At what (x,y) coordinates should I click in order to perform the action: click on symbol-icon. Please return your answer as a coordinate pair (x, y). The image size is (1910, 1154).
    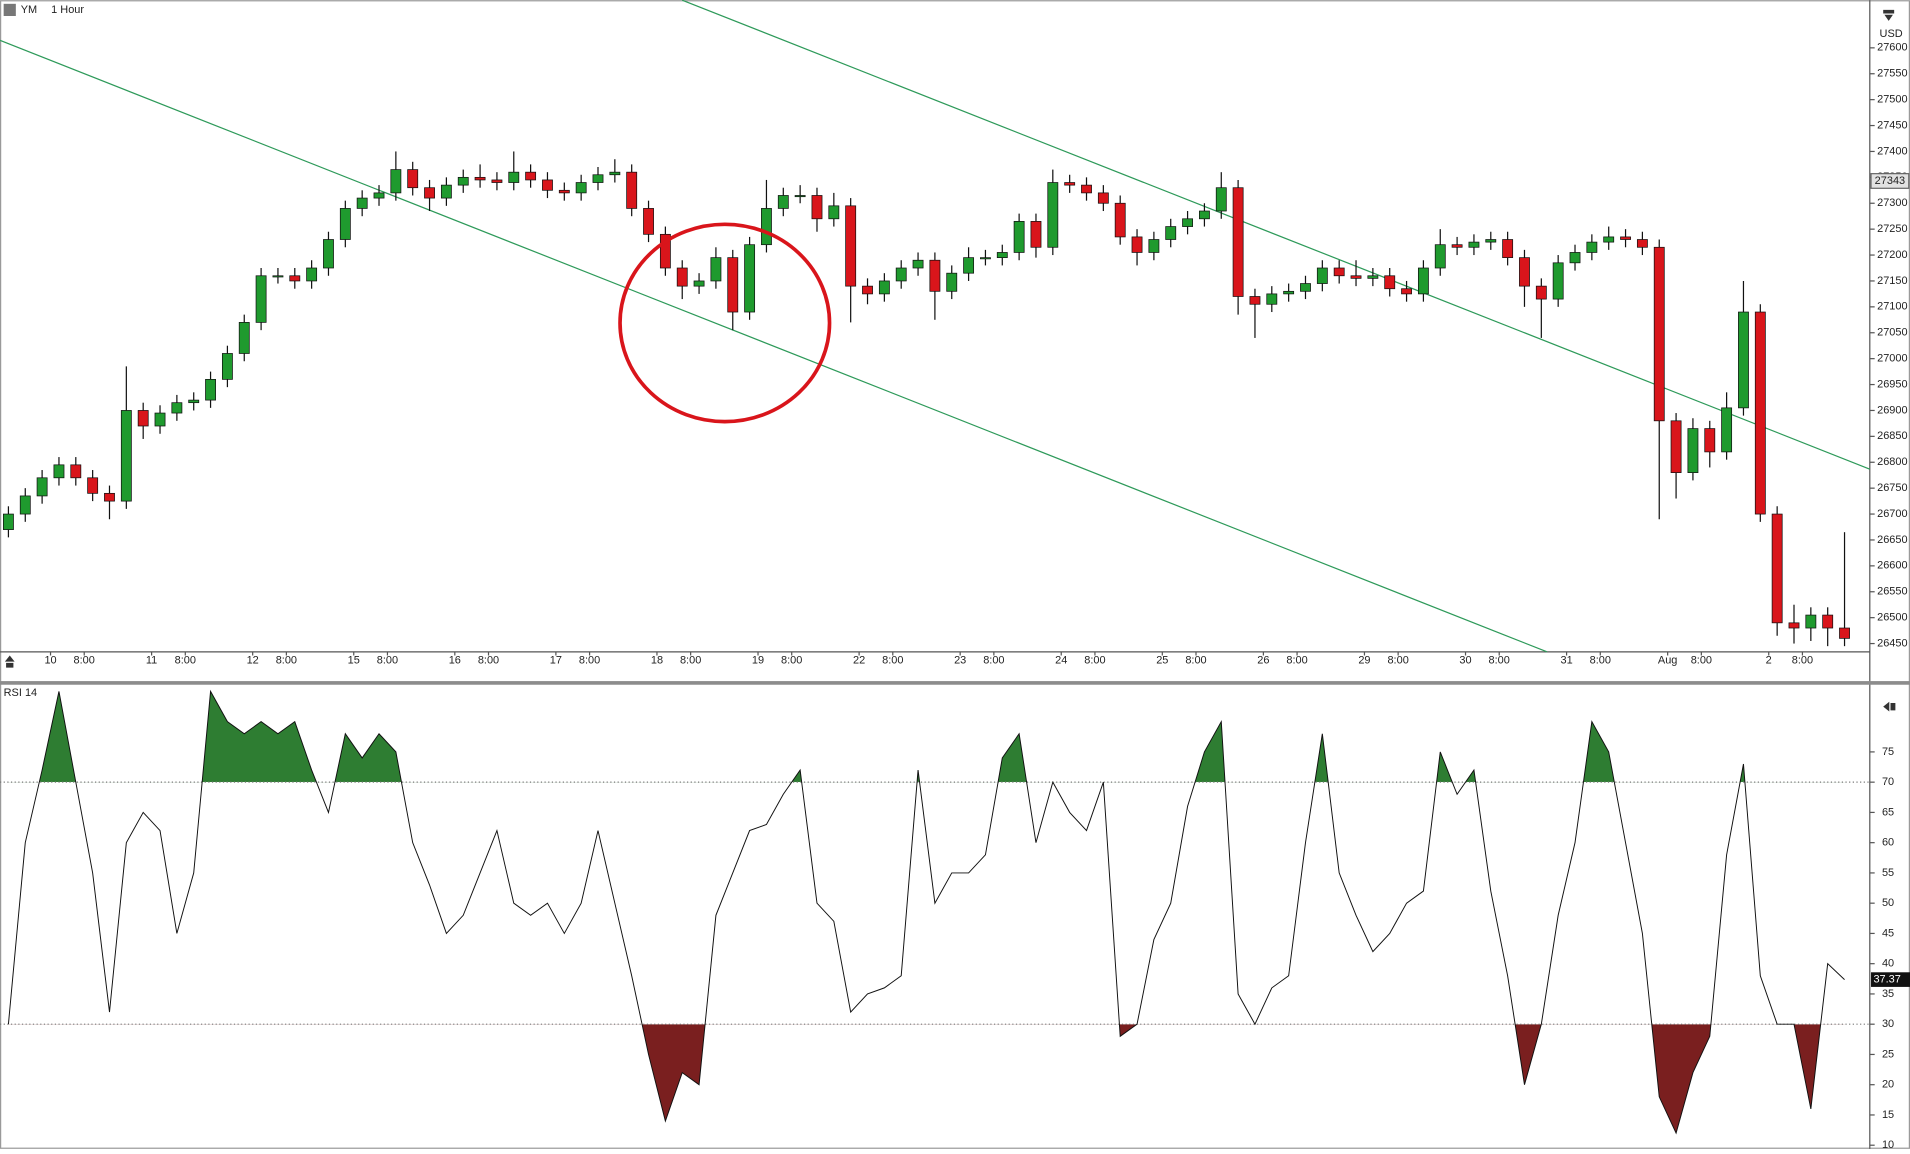
    Looking at the image, I should click on (9, 9).